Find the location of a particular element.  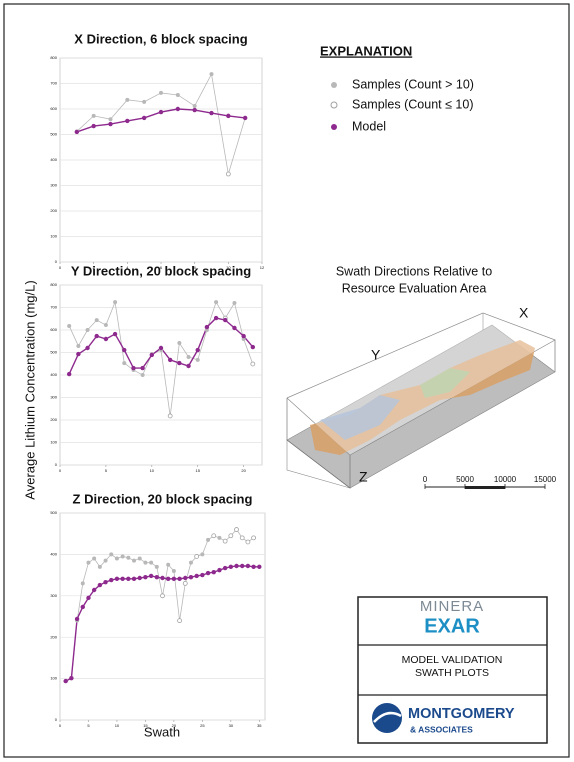

x-tick-label: 6 is located at coordinates (161, 267).